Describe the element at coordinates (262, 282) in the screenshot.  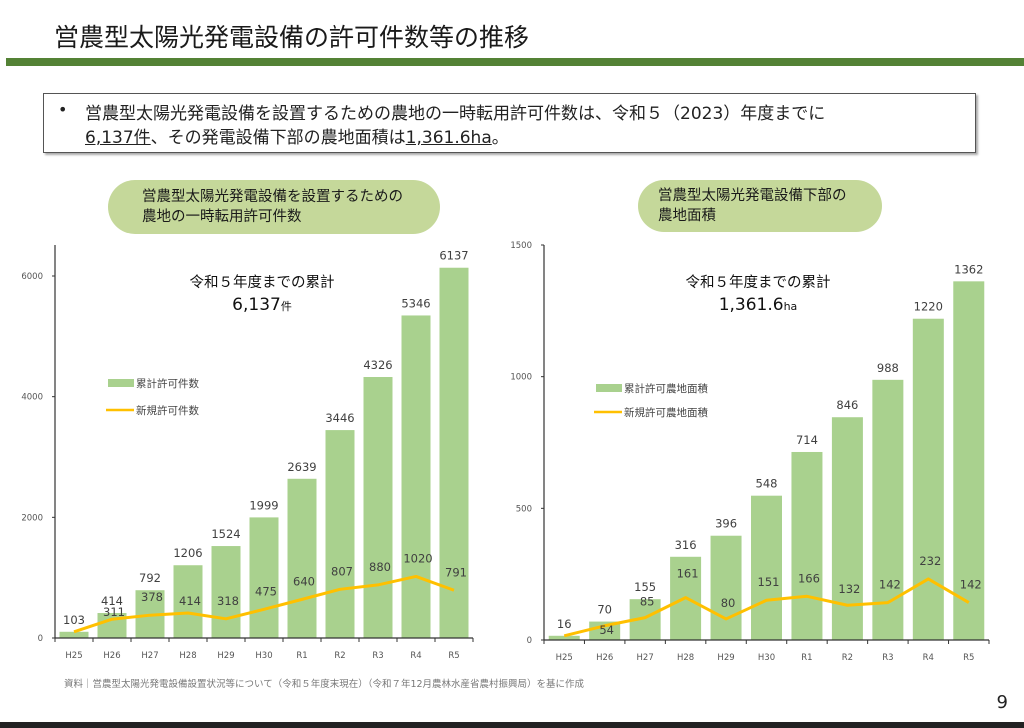
I see `left-annotation-line1: 令和５年度までの累計` at that location.